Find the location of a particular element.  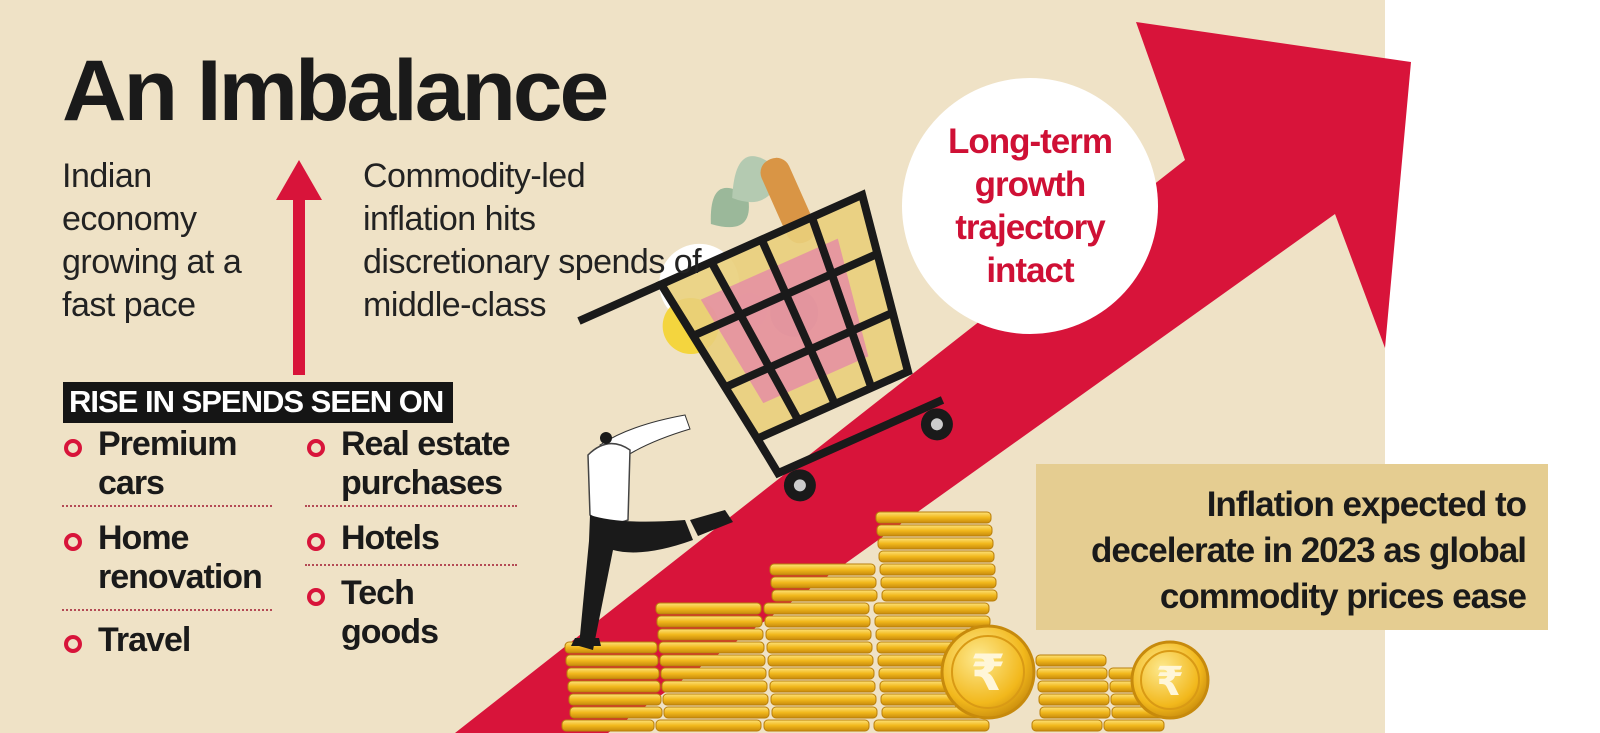

spend-list-right: Real estate purchases Hotels Tech goods is located at coordinates (411, 539).